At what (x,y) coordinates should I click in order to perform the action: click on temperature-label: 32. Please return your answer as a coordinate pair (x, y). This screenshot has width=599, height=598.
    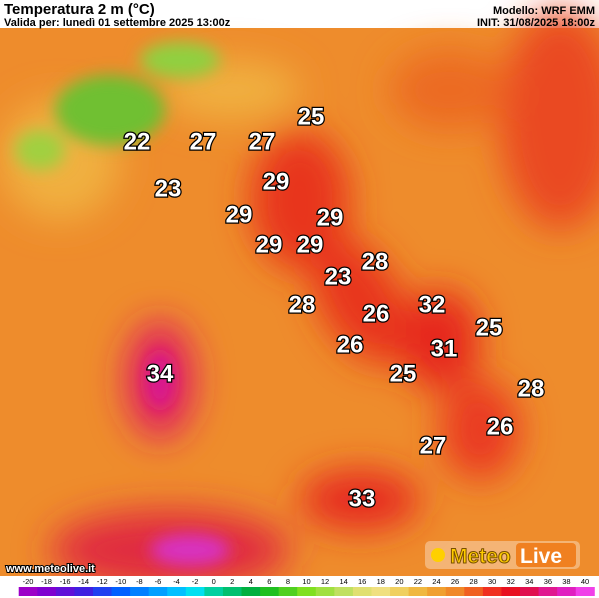
    Looking at the image, I should click on (432, 304).